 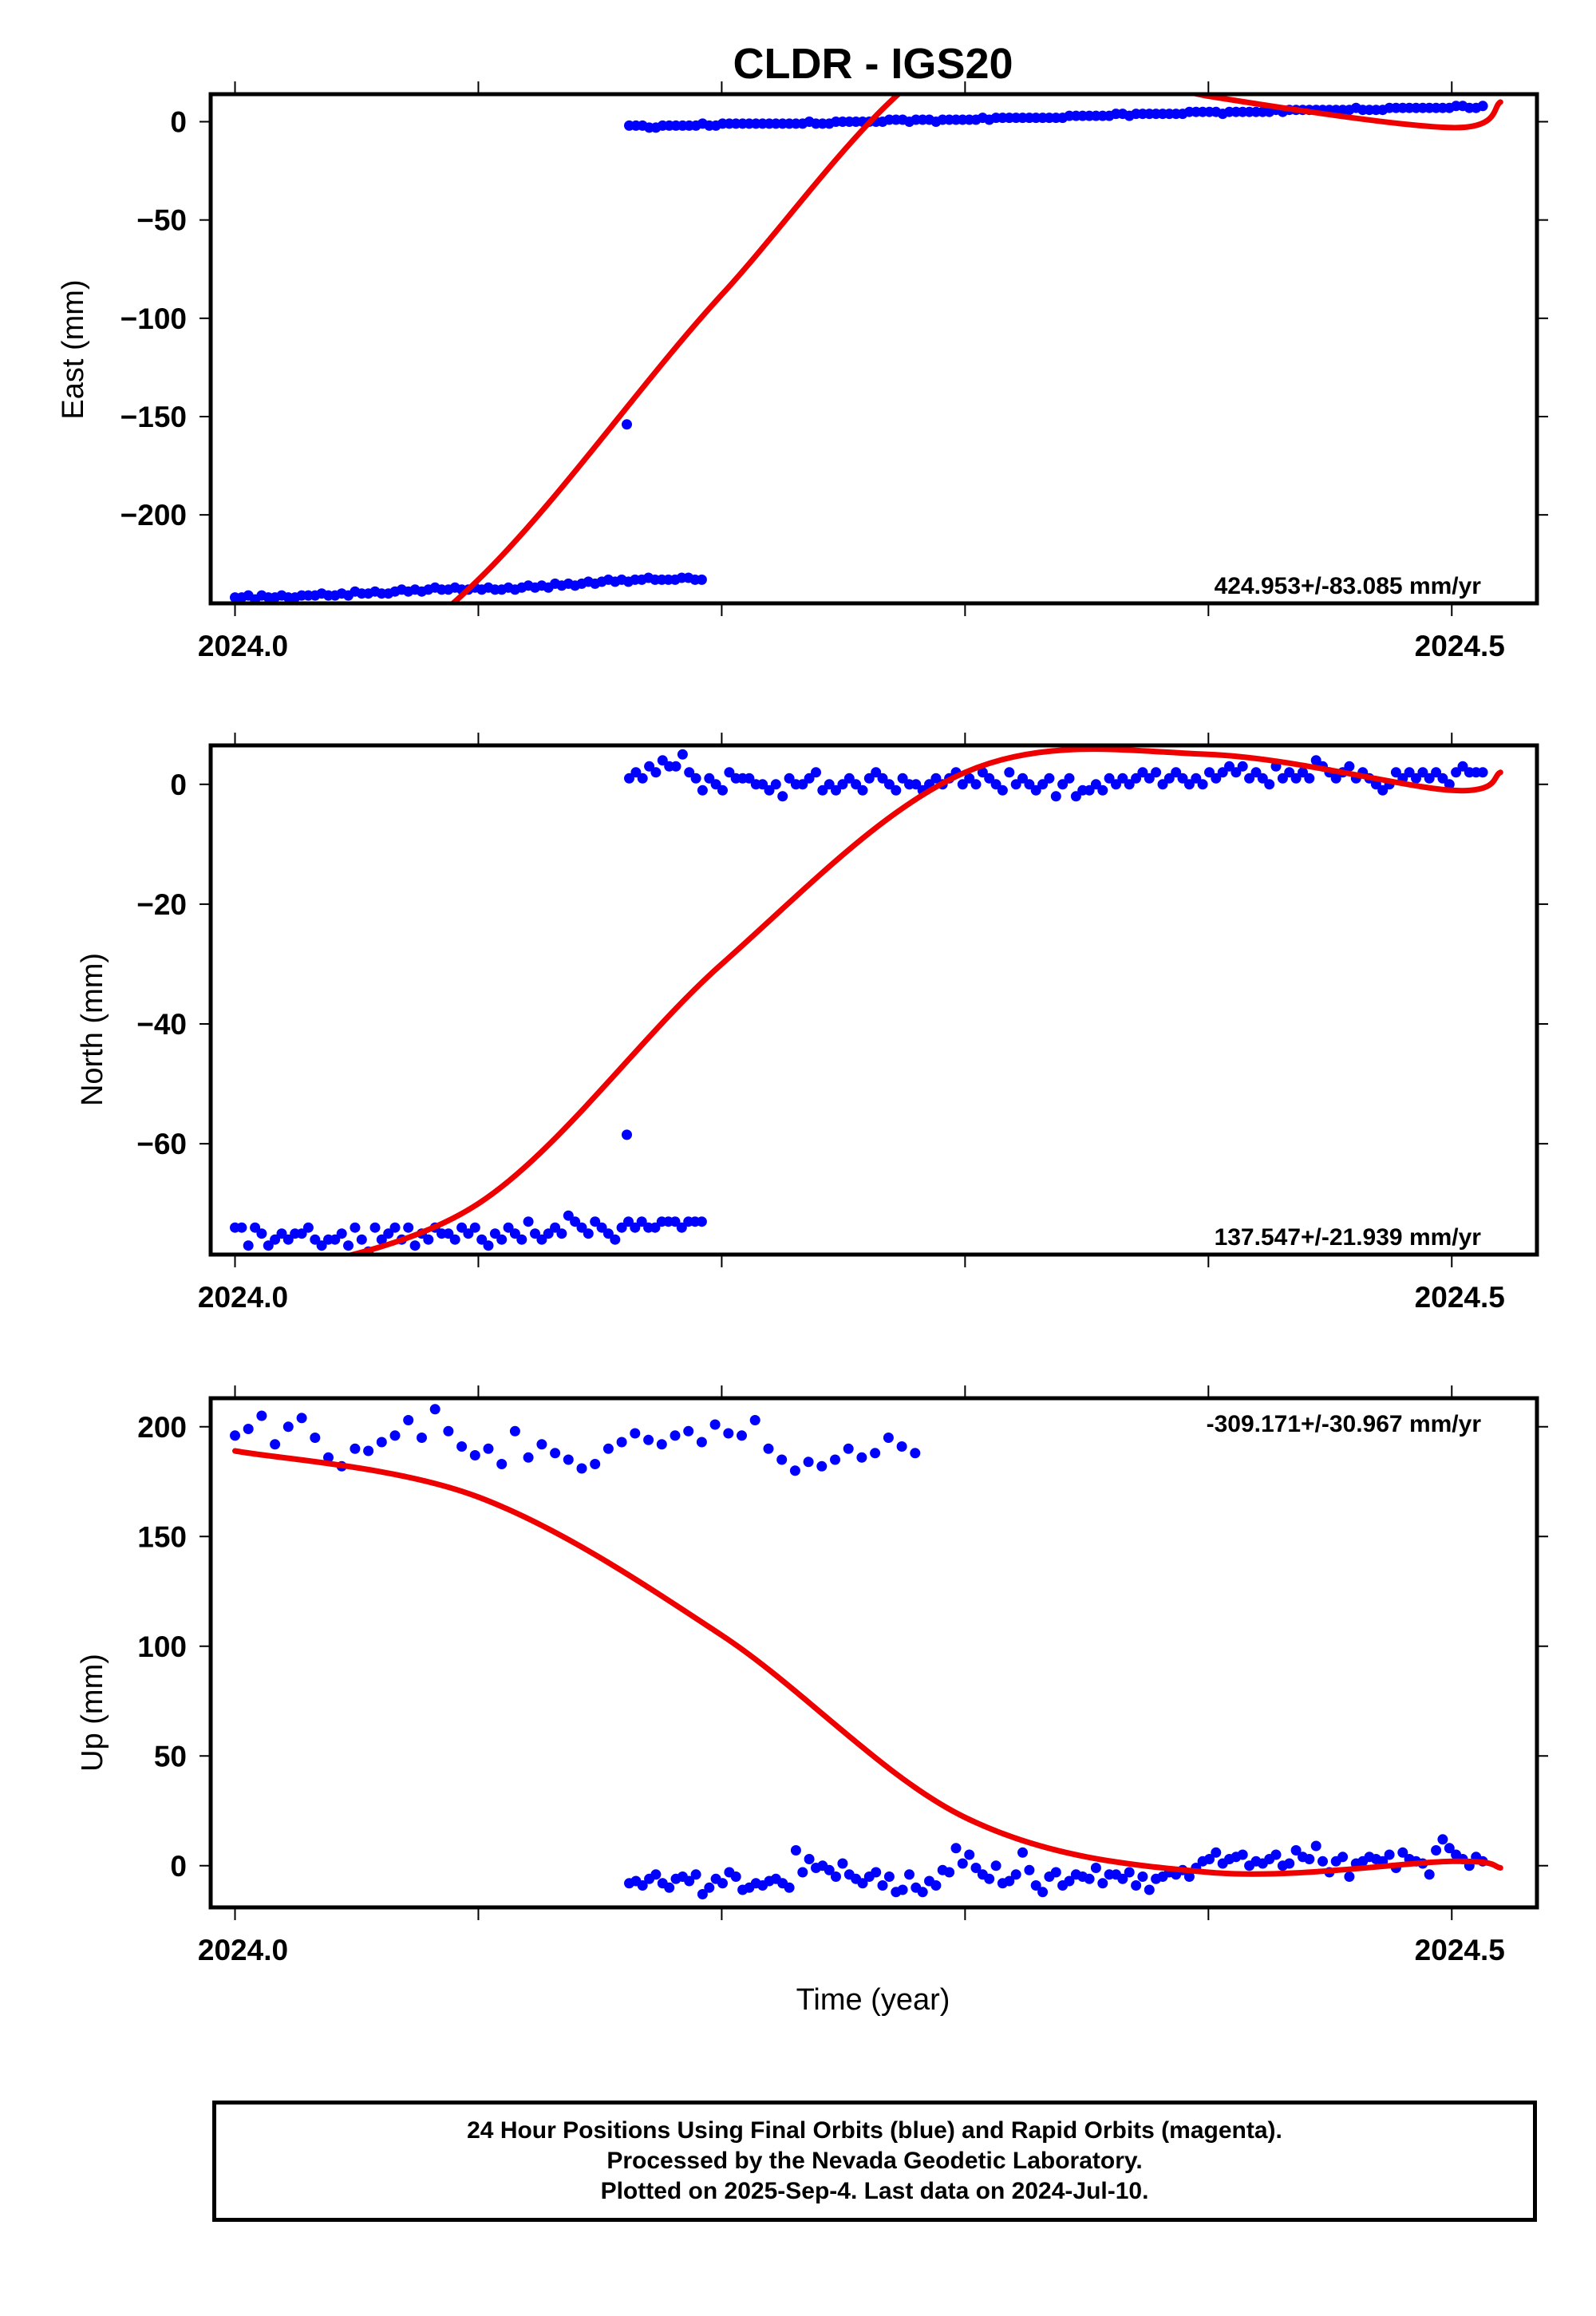 I want to click on up-ylabel: Up (mm), so click(x=92, y=1713).